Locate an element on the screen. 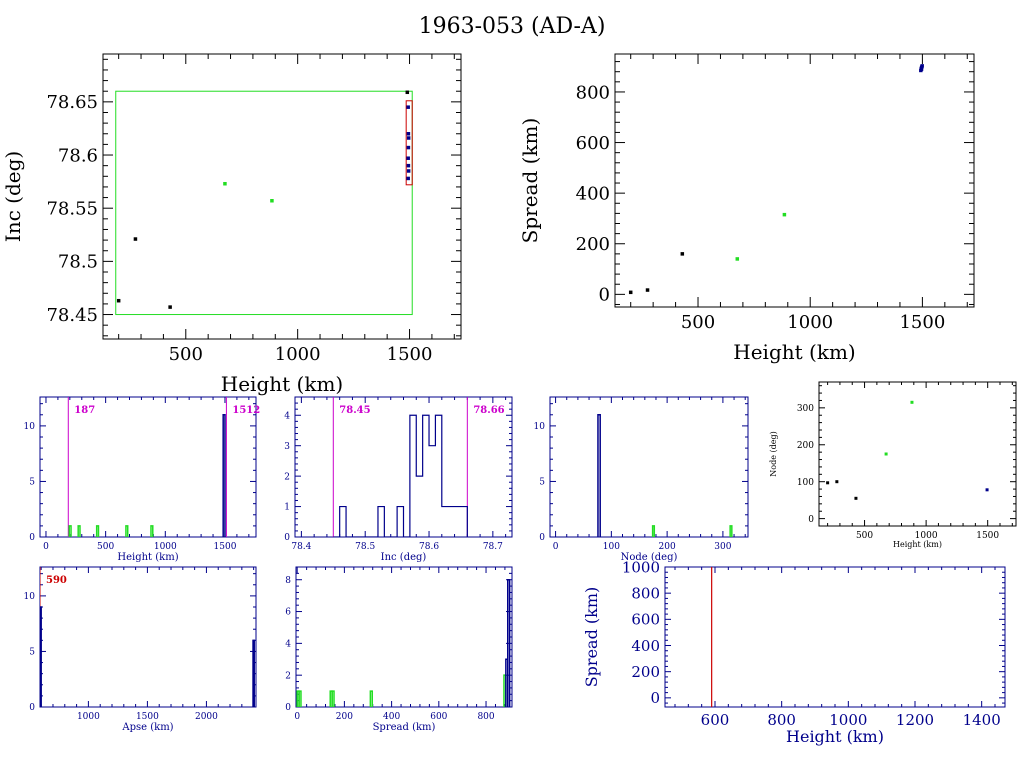 This screenshot has height=768, width=1024. y-tick-label: 3 is located at coordinates (287, 447).